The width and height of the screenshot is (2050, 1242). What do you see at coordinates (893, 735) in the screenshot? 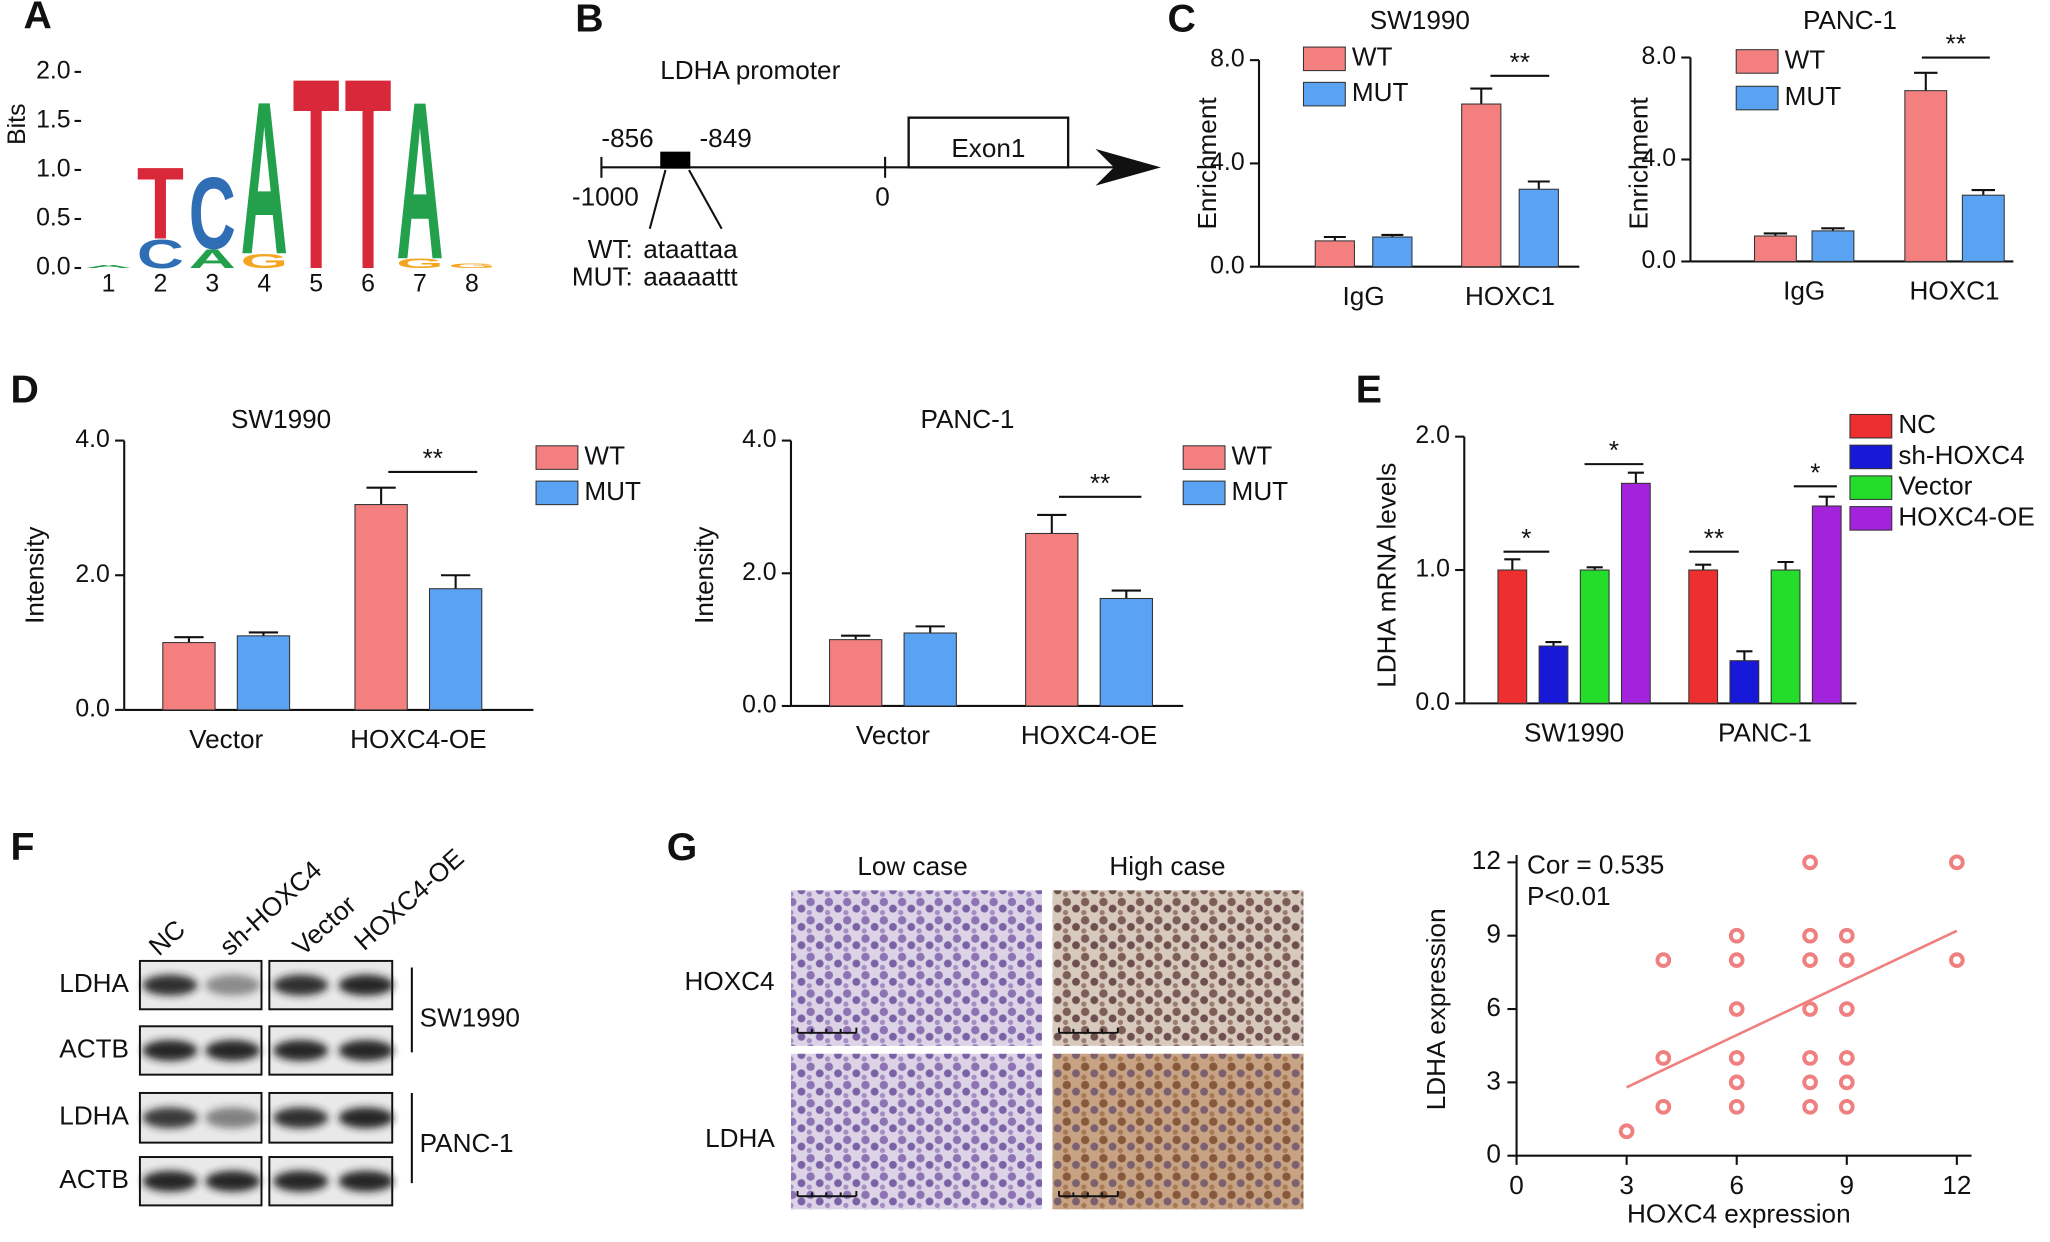
I see `x-tick-label: Vector` at bounding box center [893, 735].